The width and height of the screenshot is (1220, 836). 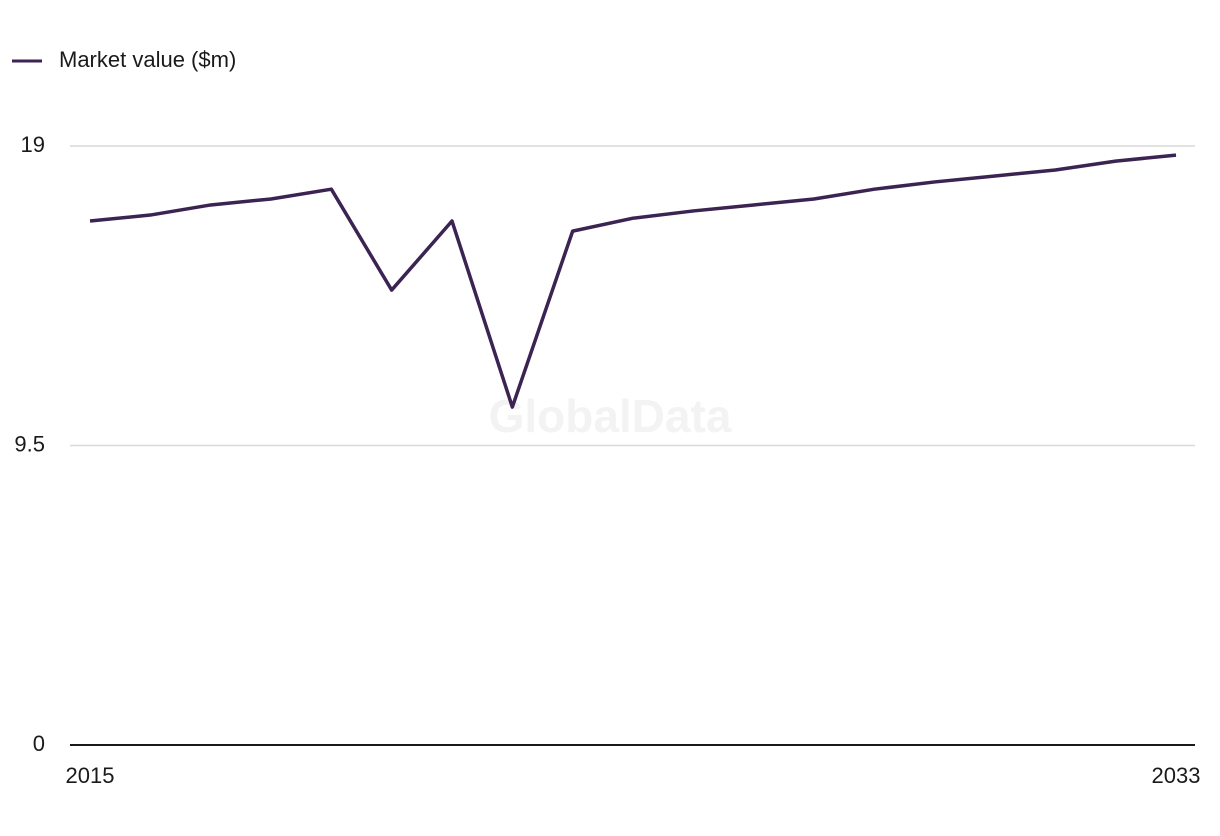 What do you see at coordinates (90, 775) in the screenshot?
I see `x-tick-label: 2015` at bounding box center [90, 775].